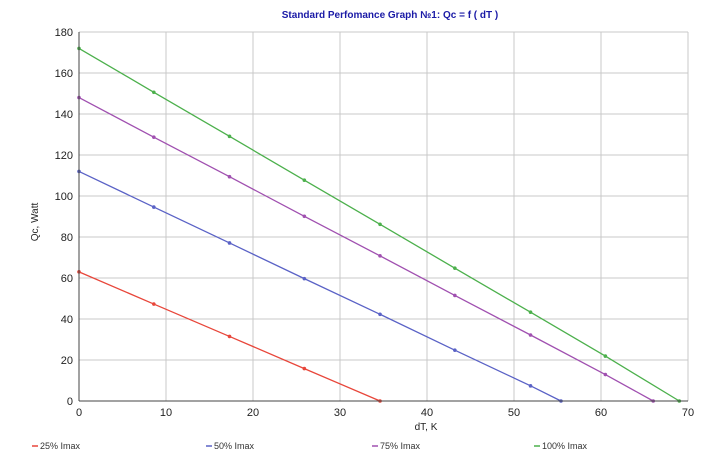 The image size is (708, 459). I want to click on legend-label: 100% Imax, so click(565, 446).